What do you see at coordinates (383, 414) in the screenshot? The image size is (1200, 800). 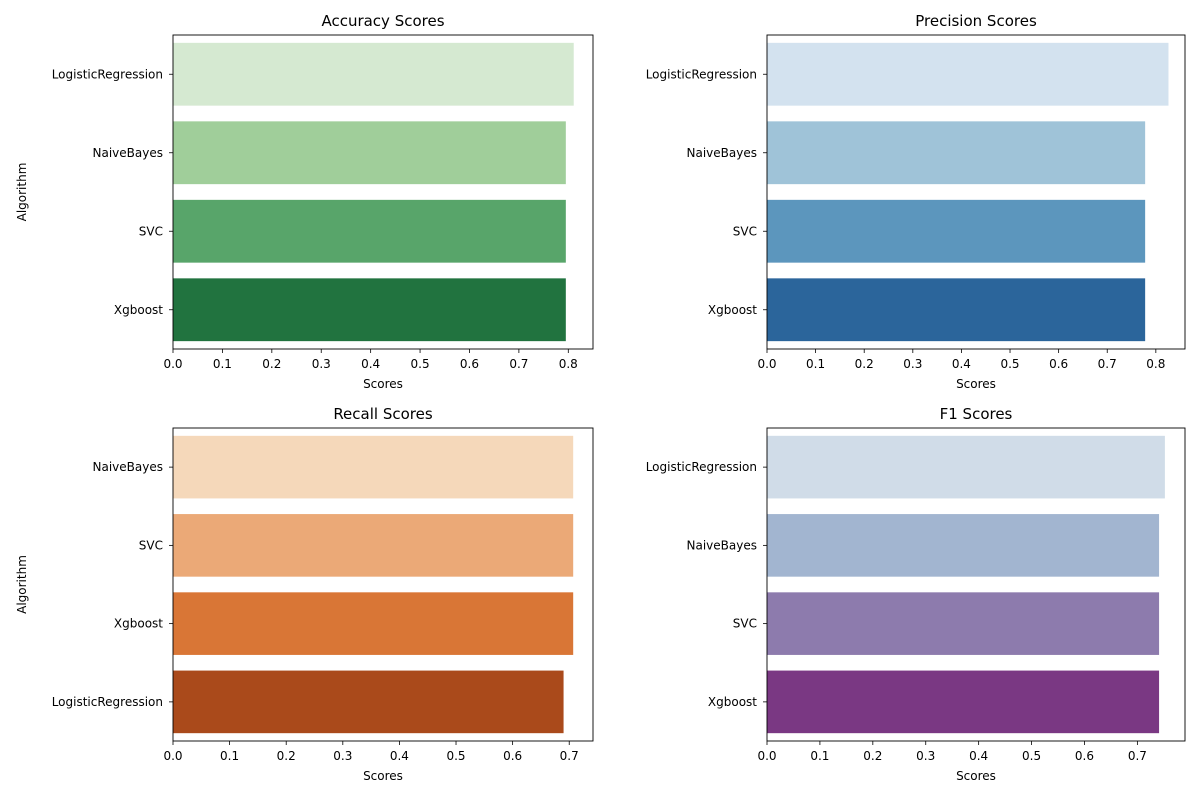 I see `chart-title: Recall Scores` at bounding box center [383, 414].